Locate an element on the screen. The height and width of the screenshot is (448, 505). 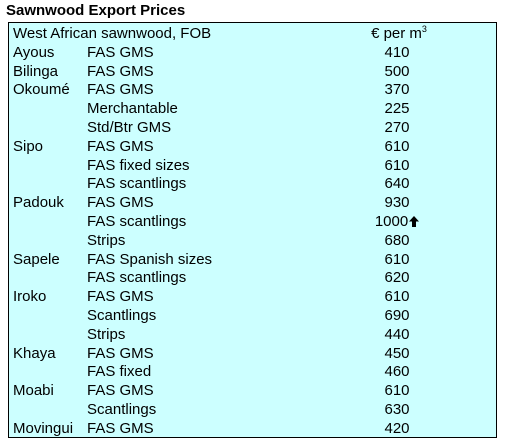
price-value: 440 is located at coordinates (397, 334).